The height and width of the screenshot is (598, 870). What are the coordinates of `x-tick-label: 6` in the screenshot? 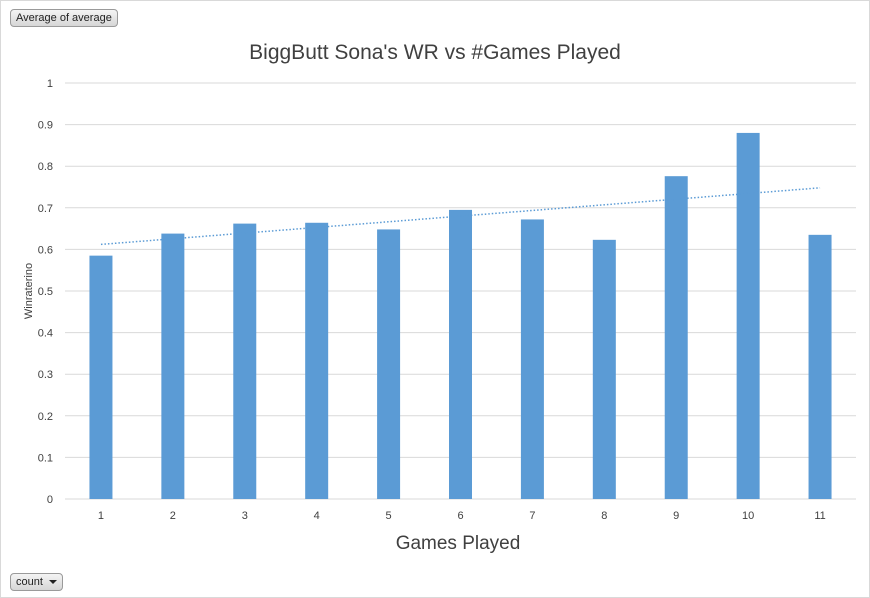 It's located at (460, 516).